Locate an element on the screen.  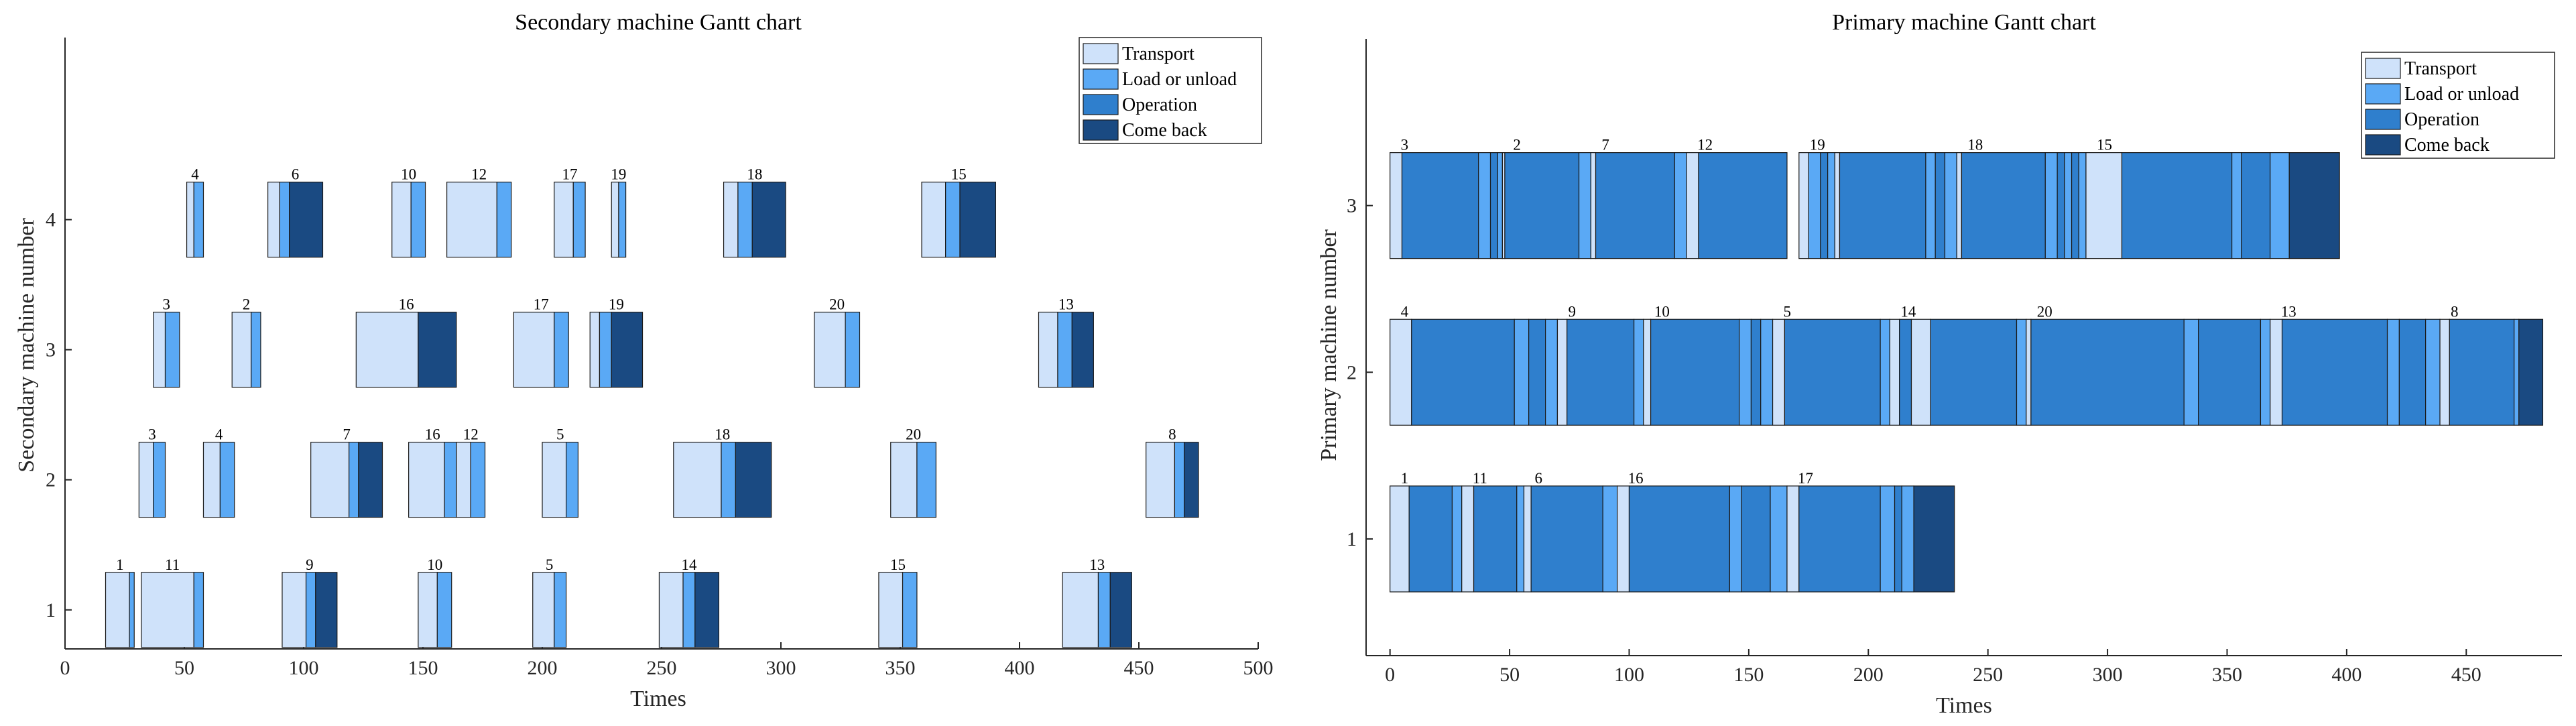
primary-legend-label-load-or-unload: Load or unload is located at coordinates (2461, 95).